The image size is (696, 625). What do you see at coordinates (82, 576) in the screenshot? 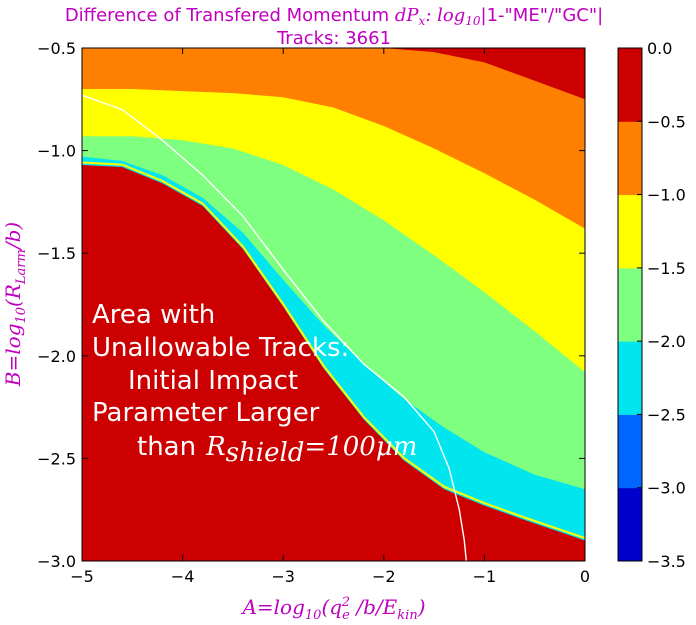
I see `x-tick-label: −5` at bounding box center [82, 576].